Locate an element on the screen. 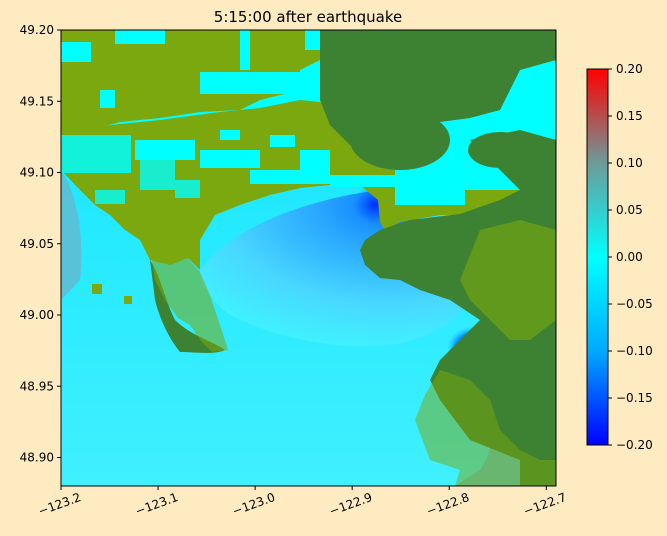 The height and width of the screenshot is (536, 667). x-tick-label: −122.9 is located at coordinates (351, 504).